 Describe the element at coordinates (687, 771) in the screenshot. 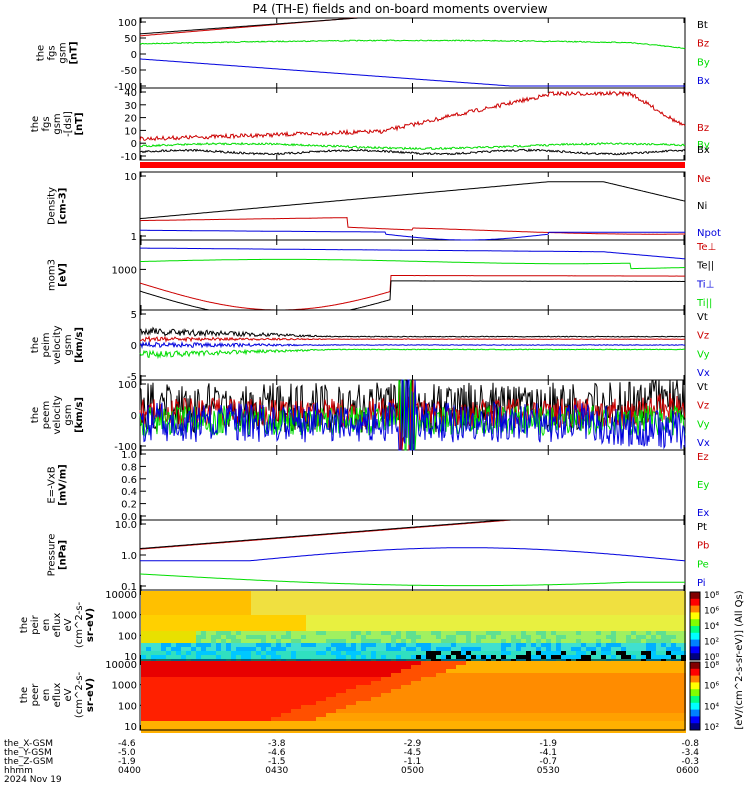

I see `ephemeris-value: 0600` at that location.